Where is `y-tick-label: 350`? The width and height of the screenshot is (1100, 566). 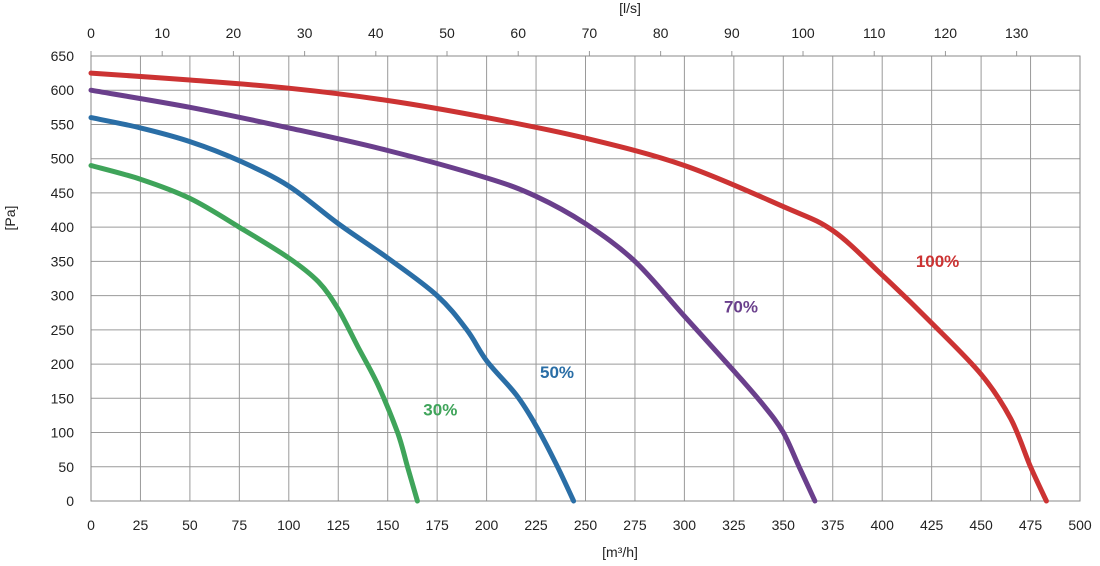 y-tick-label: 350 is located at coordinates (63, 261).